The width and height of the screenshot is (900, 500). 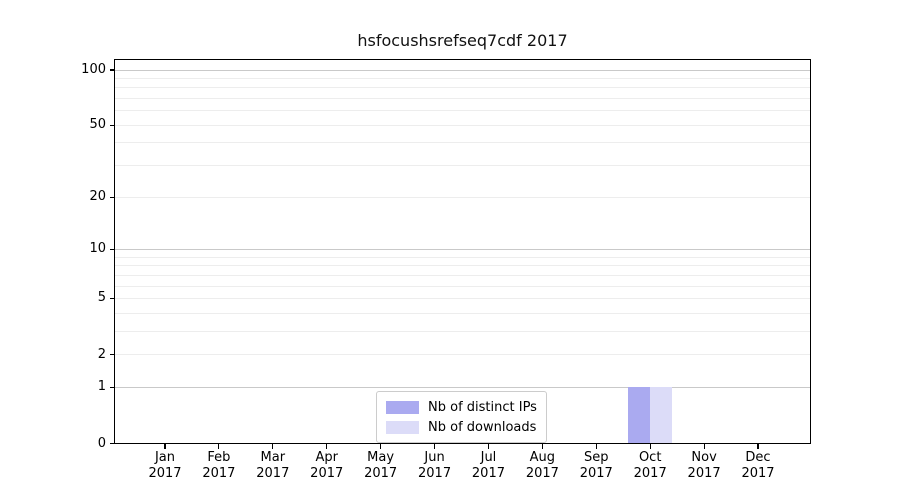 What do you see at coordinates (402, 427) in the screenshot?
I see `legend-swatch-downloads` at bounding box center [402, 427].